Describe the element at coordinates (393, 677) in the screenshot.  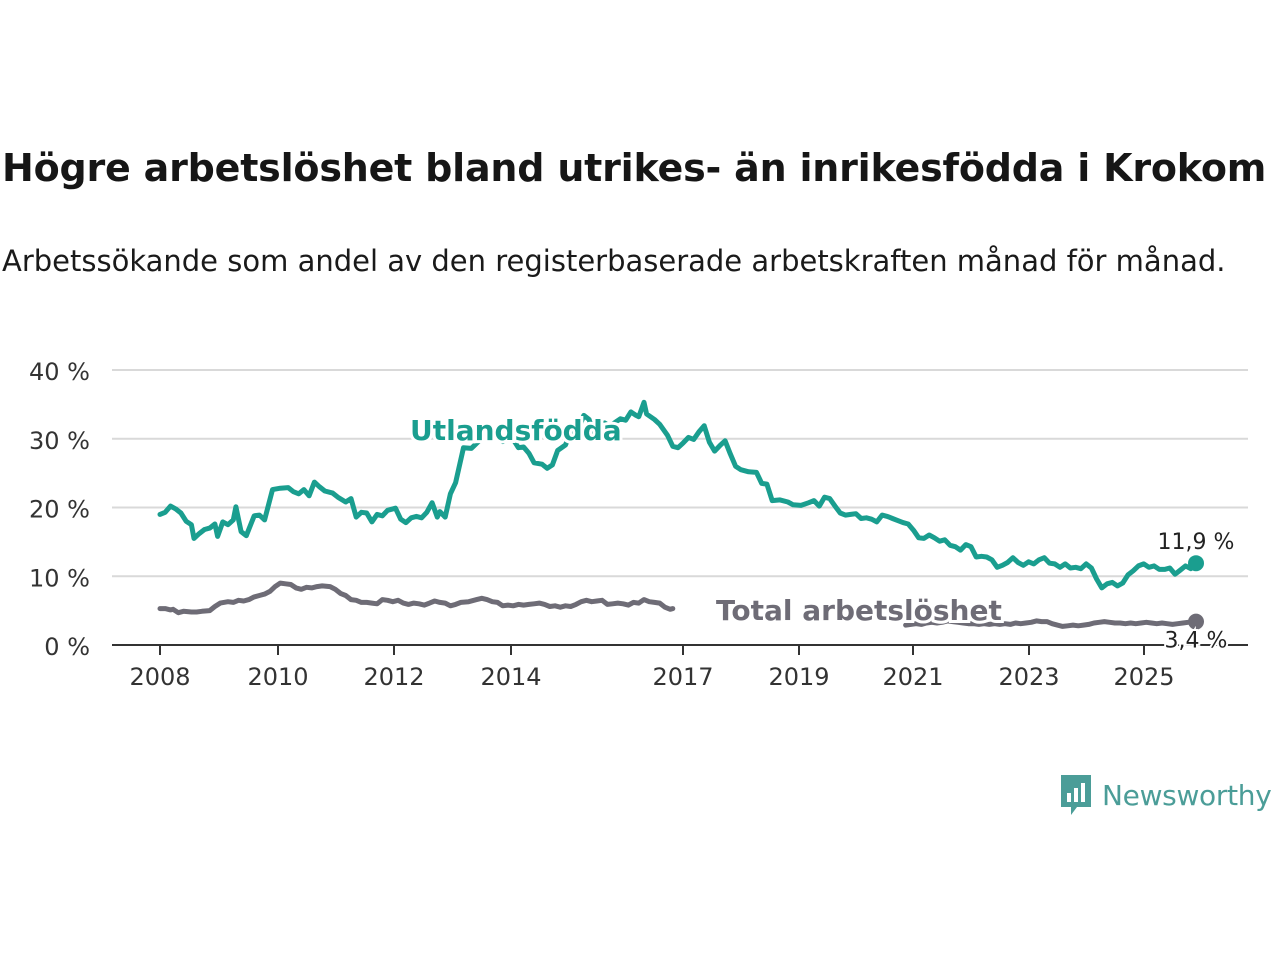
I see `x-tick-label-2012: 2012` at that location.